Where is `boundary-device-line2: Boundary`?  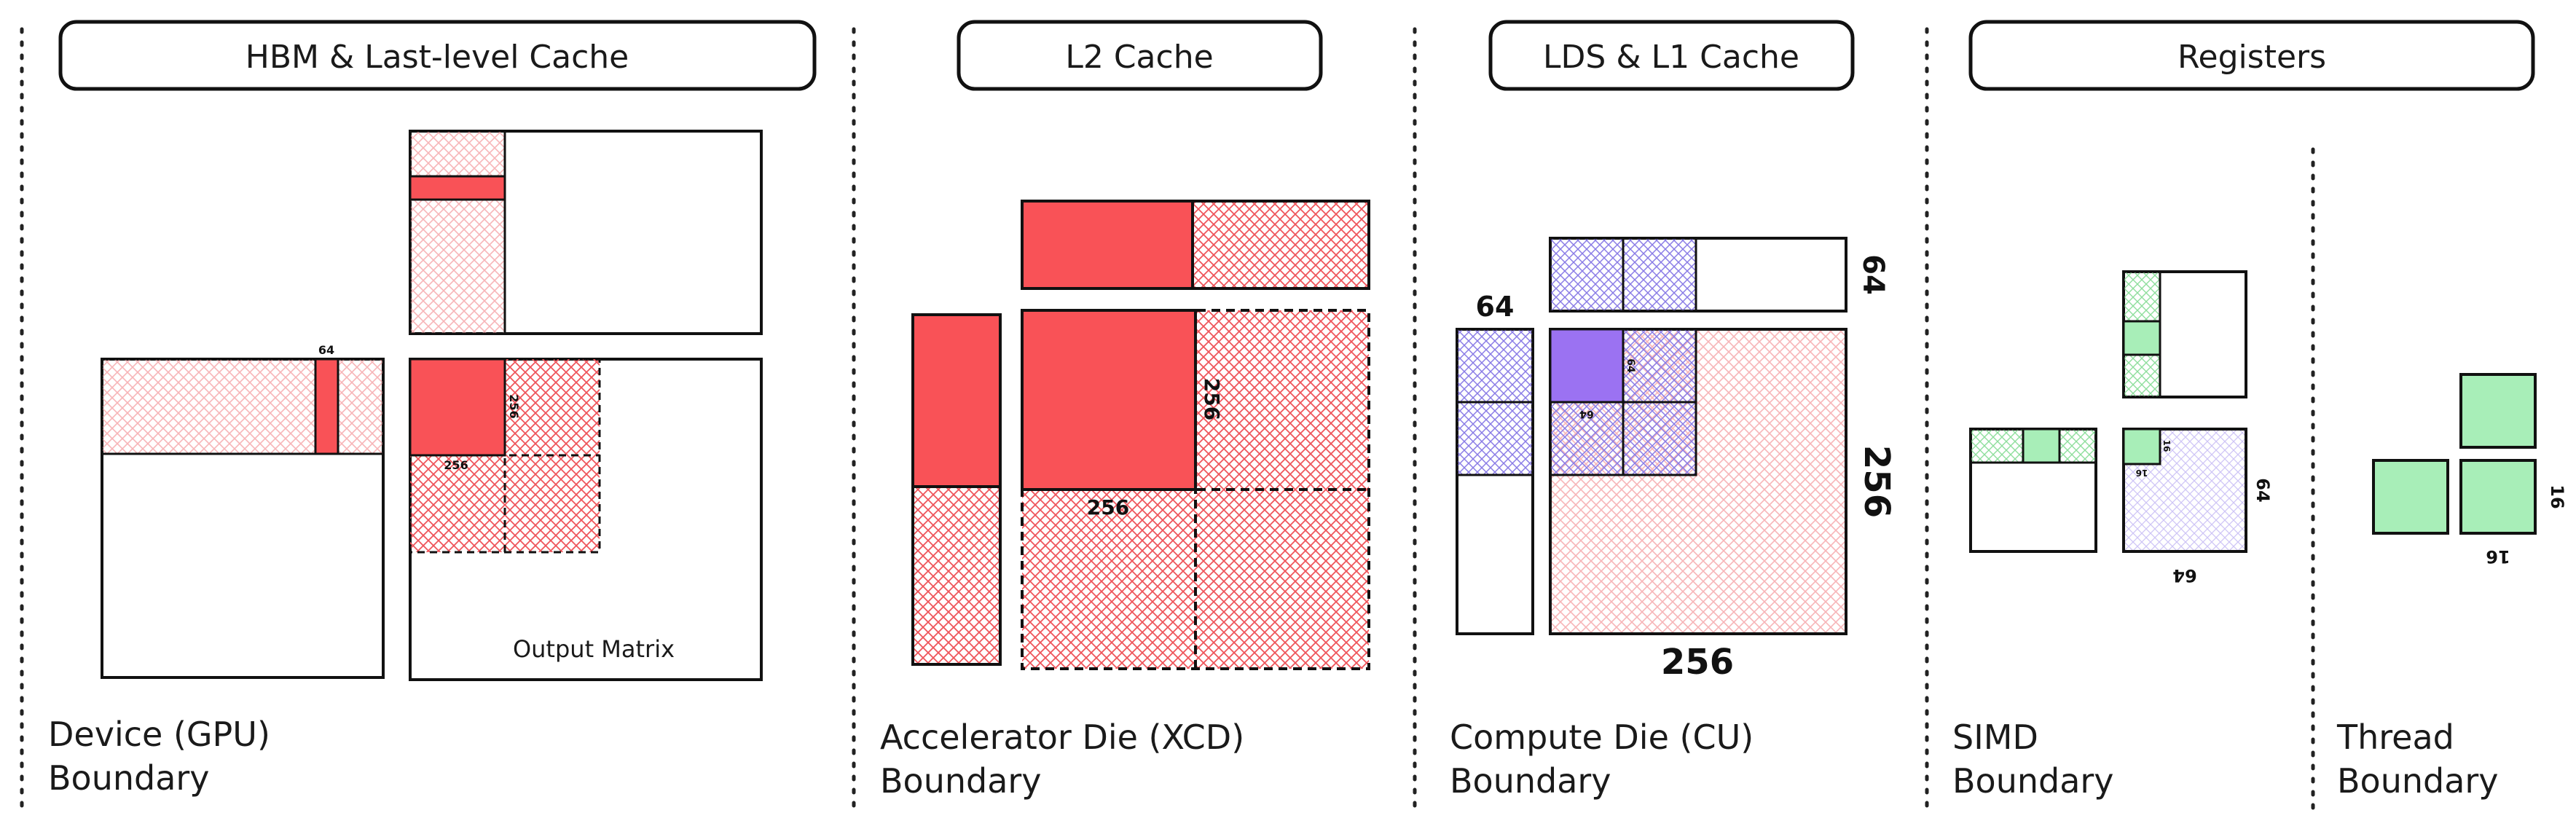 boundary-device-line2: Boundary is located at coordinates (129, 778).